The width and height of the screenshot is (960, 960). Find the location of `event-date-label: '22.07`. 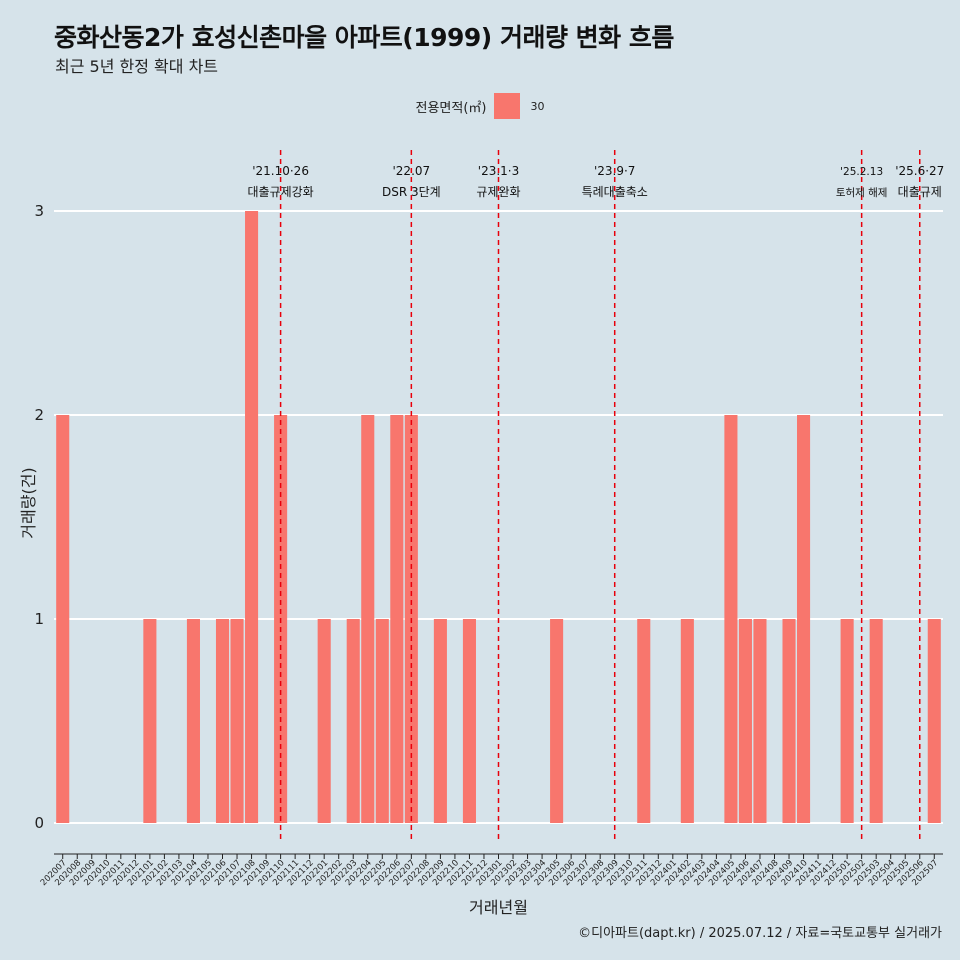

event-date-label: '22.07 is located at coordinates (412, 171).